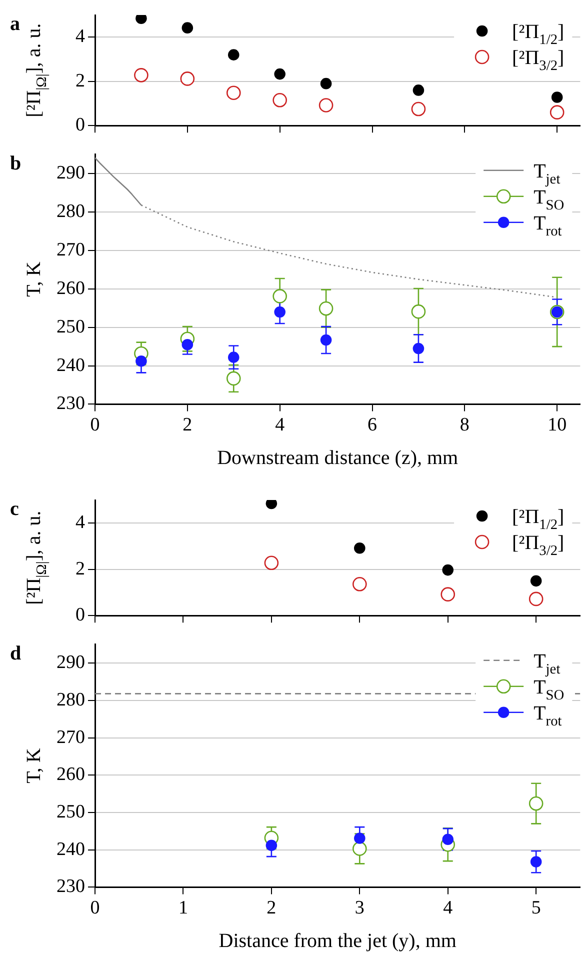 Image resolution: width=588 pixels, height=953 pixels. Describe the element at coordinates (338, 458) in the screenshot. I see `x-axis-title: Downstream distance (z), mm` at that location.